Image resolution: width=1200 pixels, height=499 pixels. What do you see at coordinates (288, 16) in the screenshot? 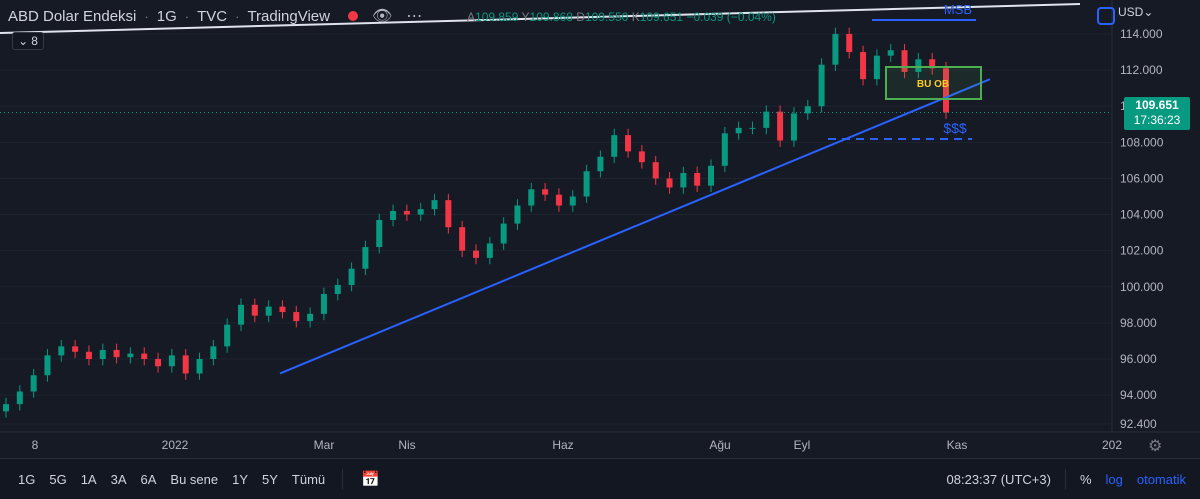
I see `source-label: TradingView` at bounding box center [288, 16].